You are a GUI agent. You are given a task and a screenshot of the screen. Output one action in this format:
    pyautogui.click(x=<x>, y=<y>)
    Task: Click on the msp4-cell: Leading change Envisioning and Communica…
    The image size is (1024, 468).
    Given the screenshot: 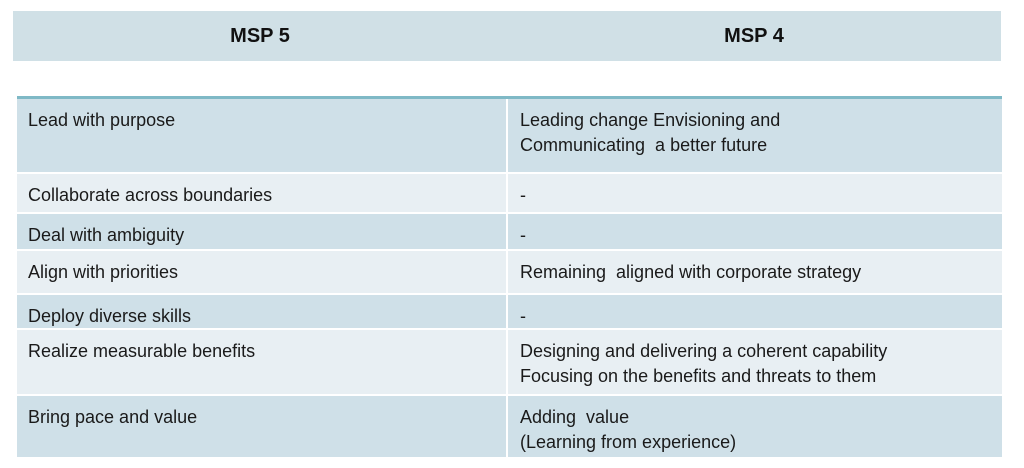 What is the action you would take?
    pyautogui.click(x=650, y=132)
    